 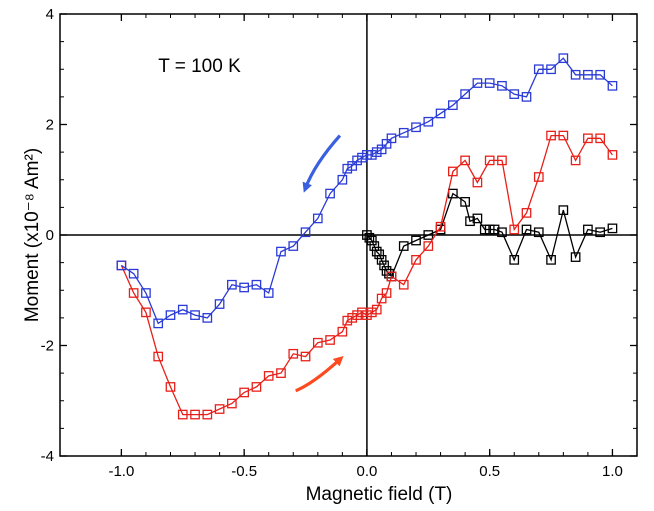 I want to click on y-axis-title: Moment (x10⁻⁸ Am²), so click(x=32, y=235).